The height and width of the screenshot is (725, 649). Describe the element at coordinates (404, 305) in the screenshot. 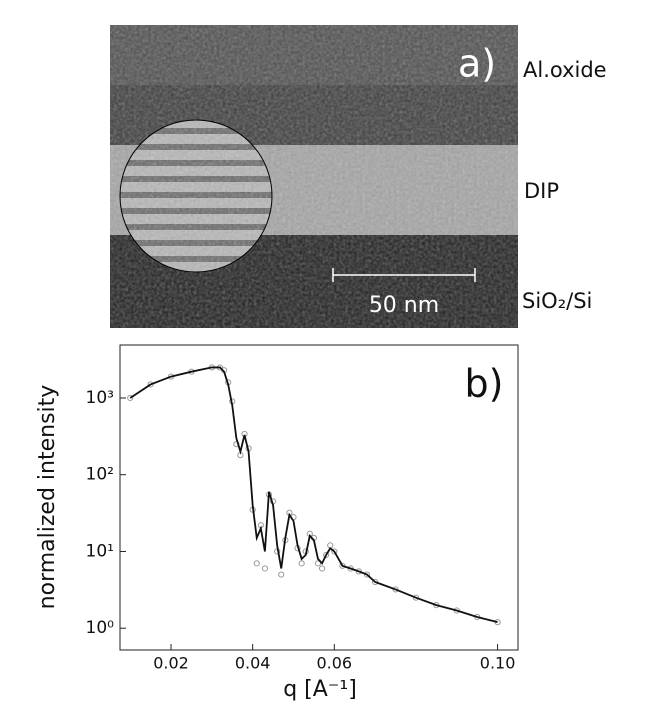

I see `scale-bar-label: 50 nm` at that location.